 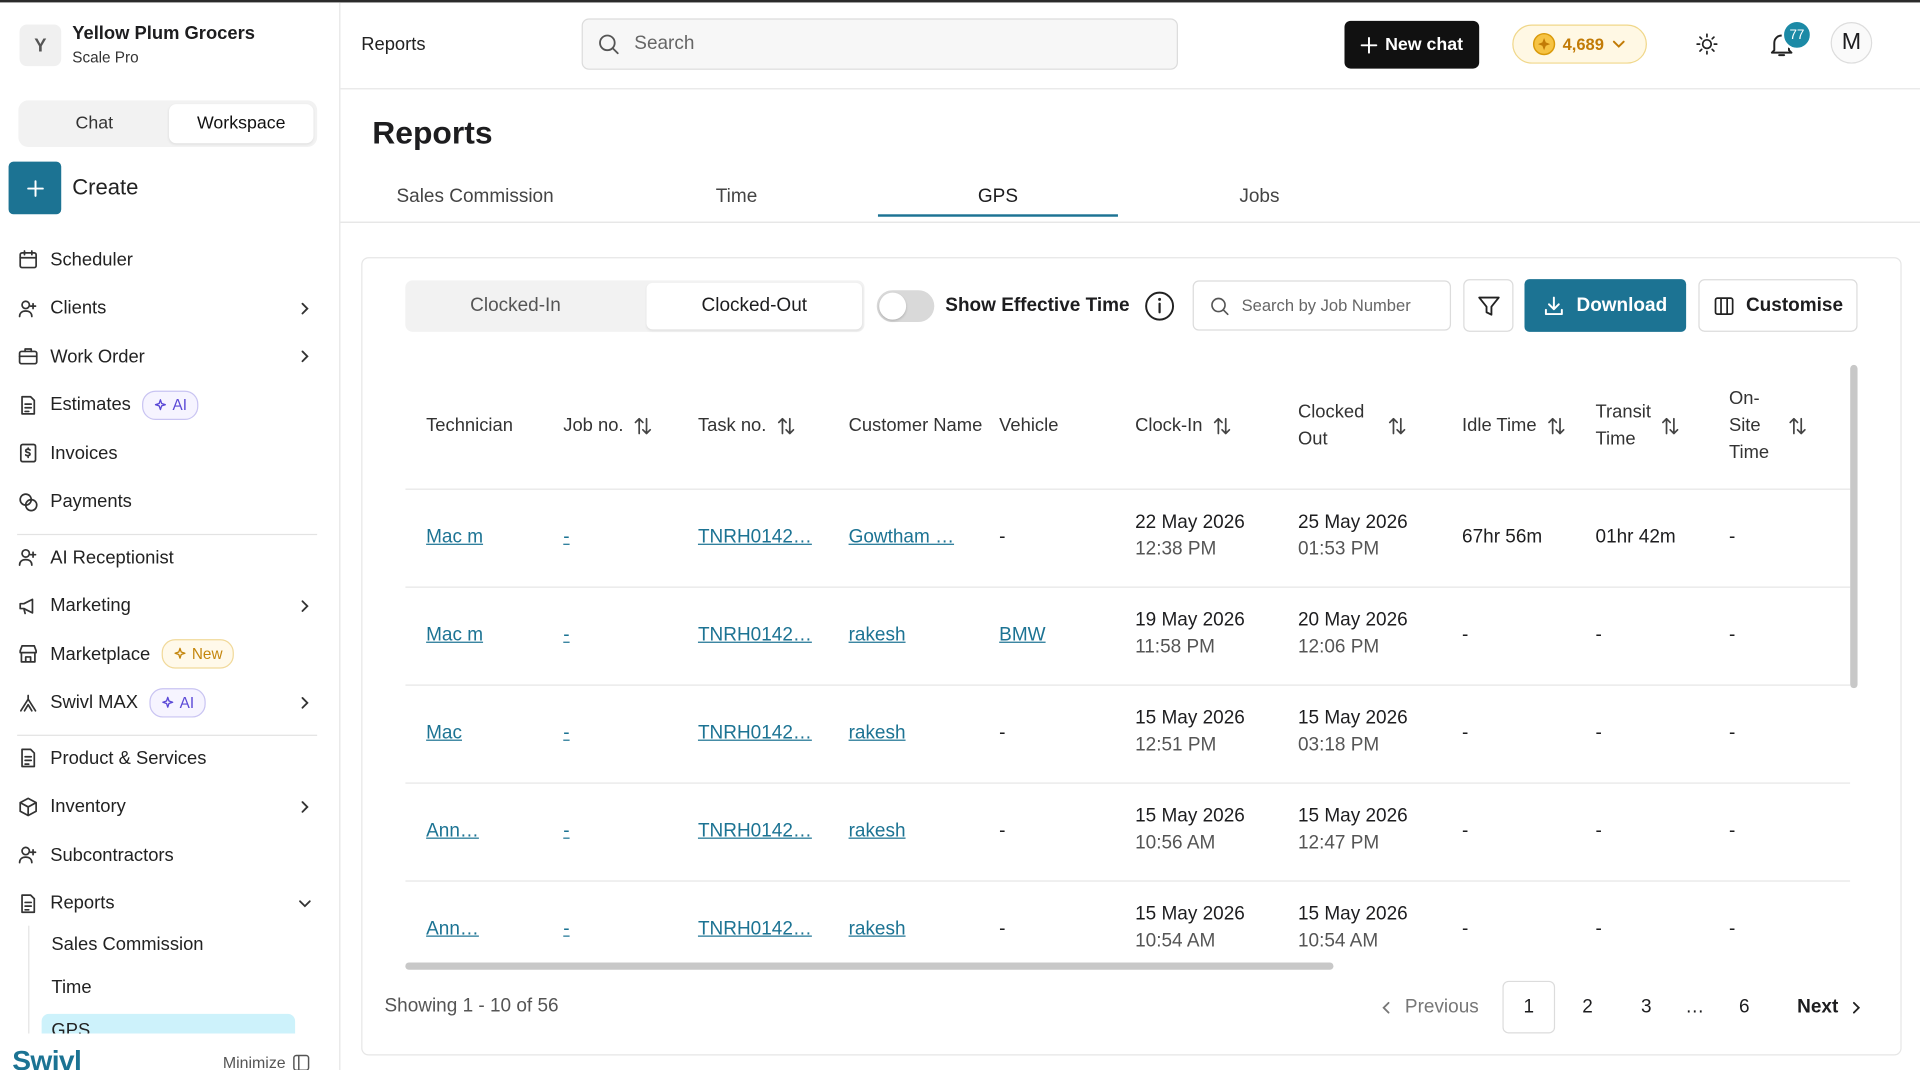 I want to click on nav-item: Scheduler, so click(x=167, y=259).